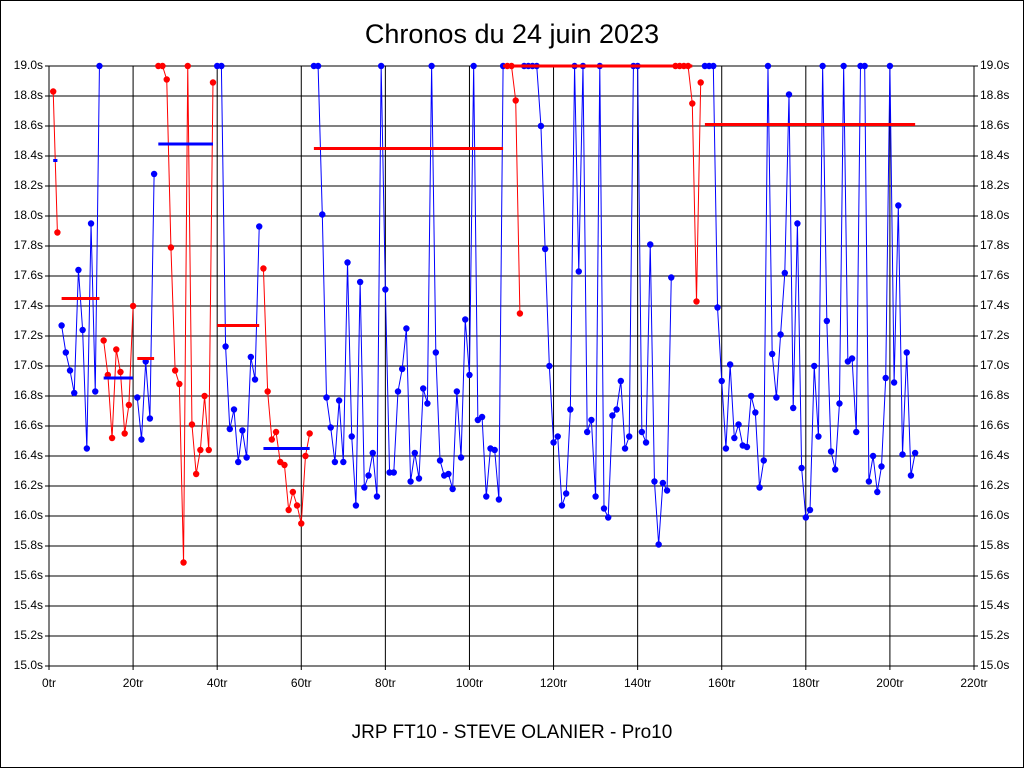 Image resolution: width=1024 pixels, height=768 pixels. Describe the element at coordinates (994, 305) in the screenshot. I see `y2-tick-label: 17.4s` at that location.